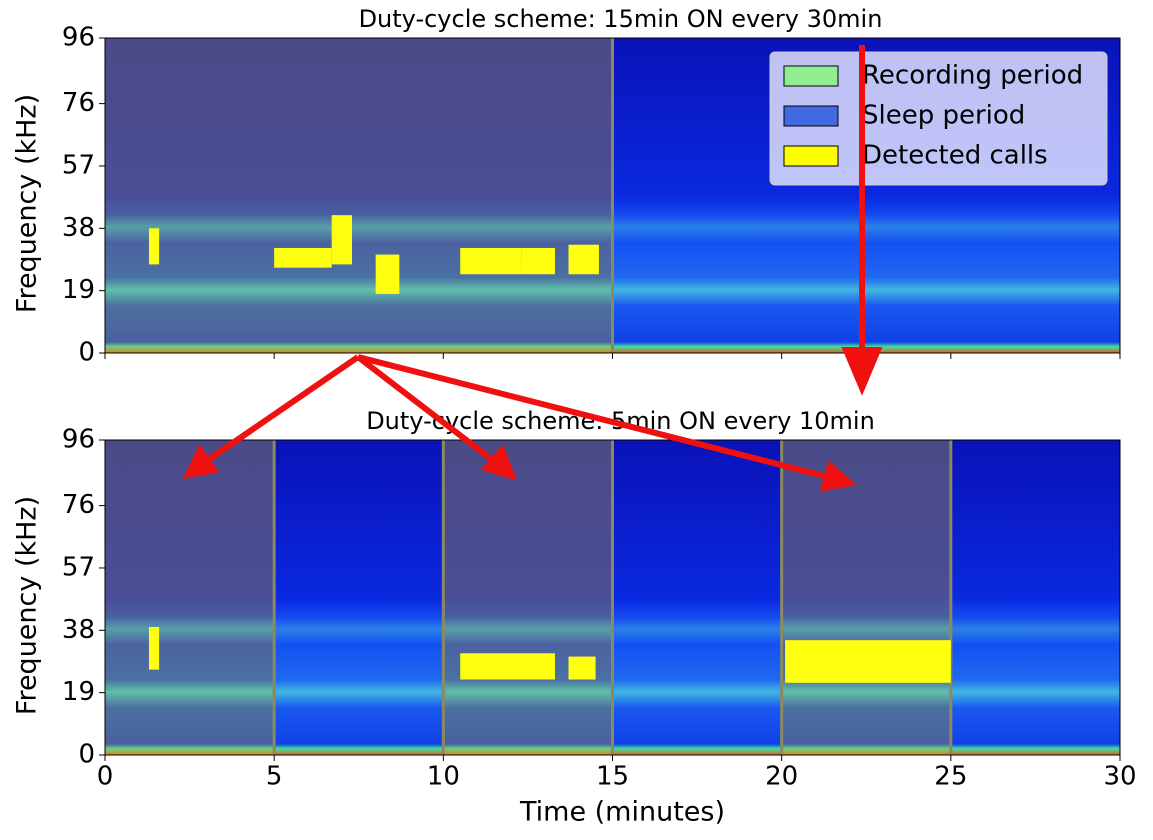 This screenshot has height=840, width=1153. Describe the element at coordinates (274, 777) in the screenshot. I see `x-tick-label: 5` at that location.